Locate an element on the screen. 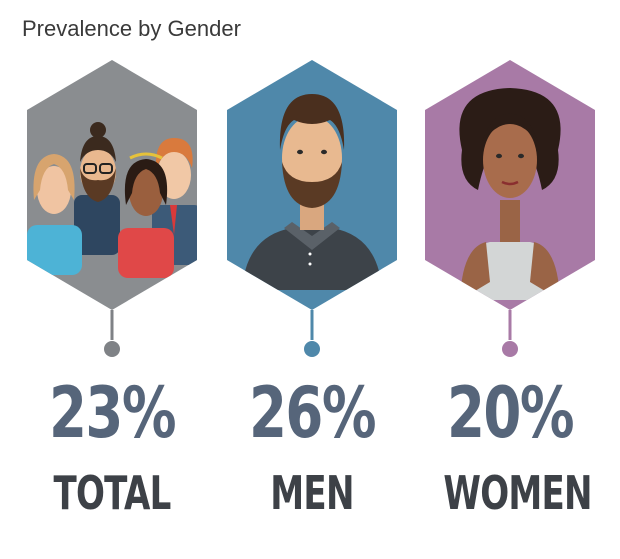  women-label: WOMEN is located at coordinates (517, 493).